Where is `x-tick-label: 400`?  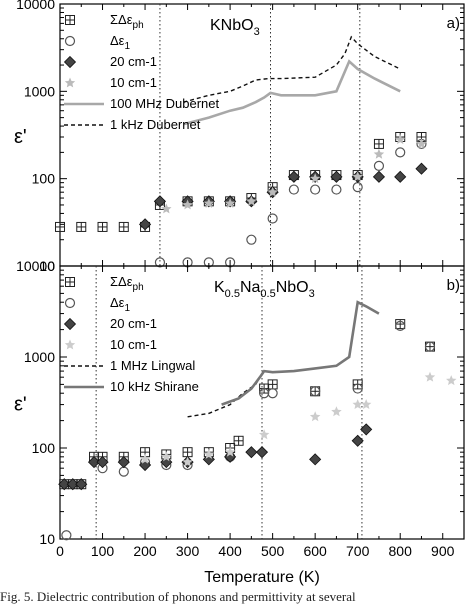
x-tick-label: 400 is located at coordinates (230, 551).